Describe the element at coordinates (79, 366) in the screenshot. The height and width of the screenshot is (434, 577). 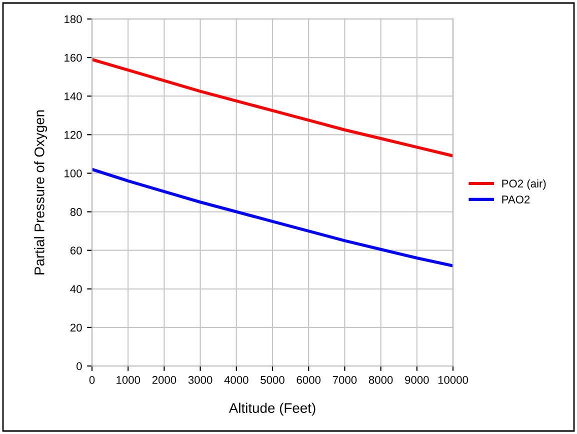
I see `y-tick-label: 0` at that location.